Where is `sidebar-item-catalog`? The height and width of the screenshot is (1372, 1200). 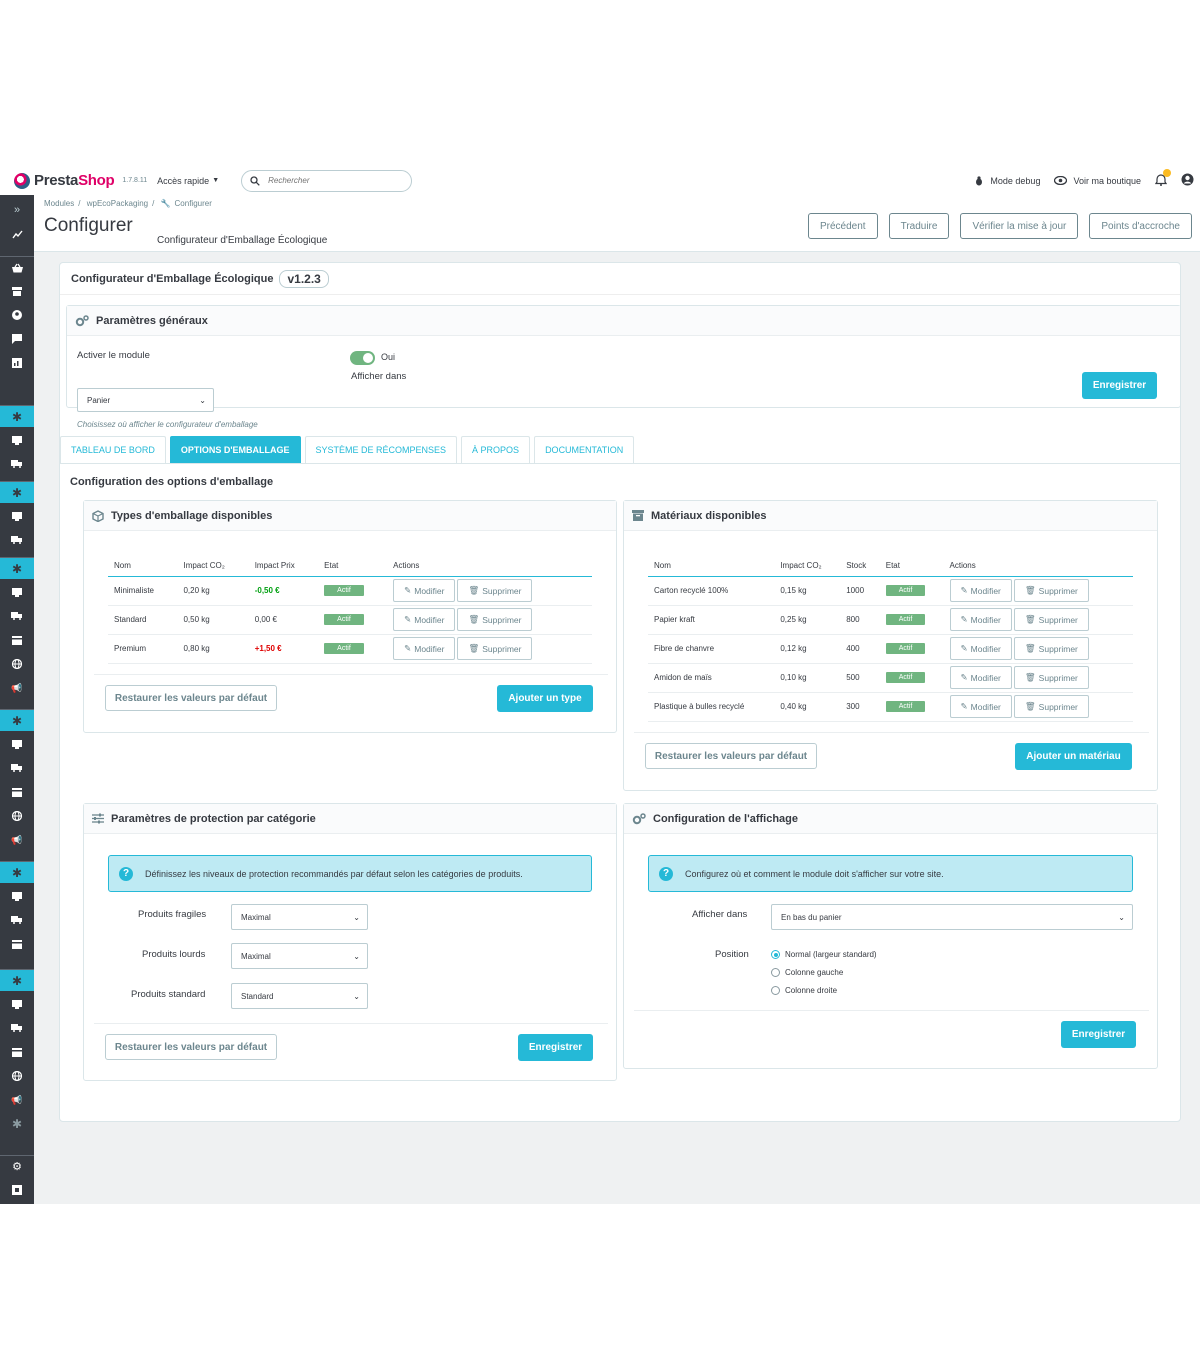
sidebar-item-catalog is located at coordinates (17, 291).